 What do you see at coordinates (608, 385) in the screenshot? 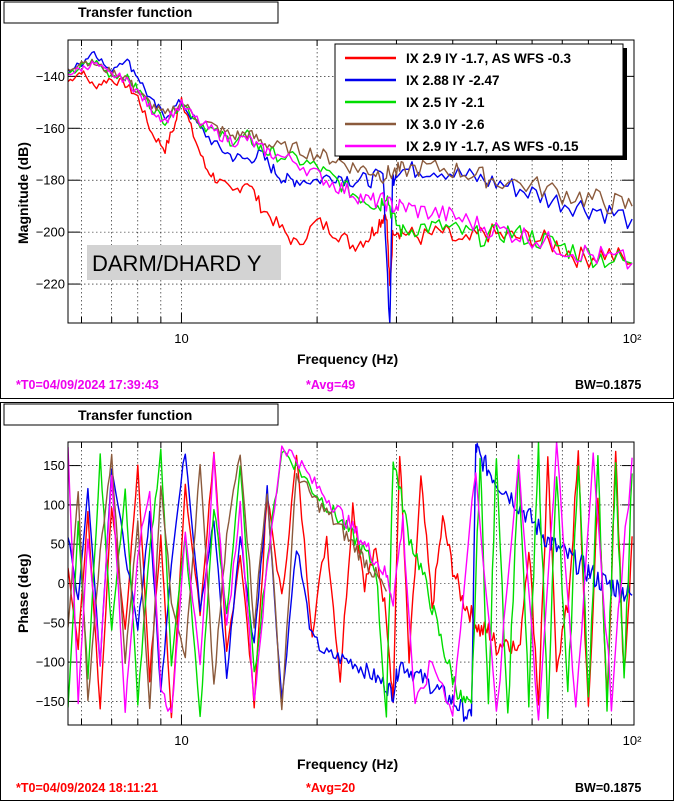
I see `magnitude-footer-bw: BW=0.1875` at bounding box center [608, 385].